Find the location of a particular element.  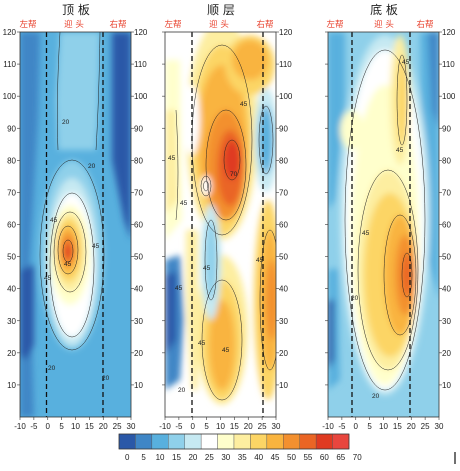

x-tick-label: -10 is located at coordinates (20, 426).